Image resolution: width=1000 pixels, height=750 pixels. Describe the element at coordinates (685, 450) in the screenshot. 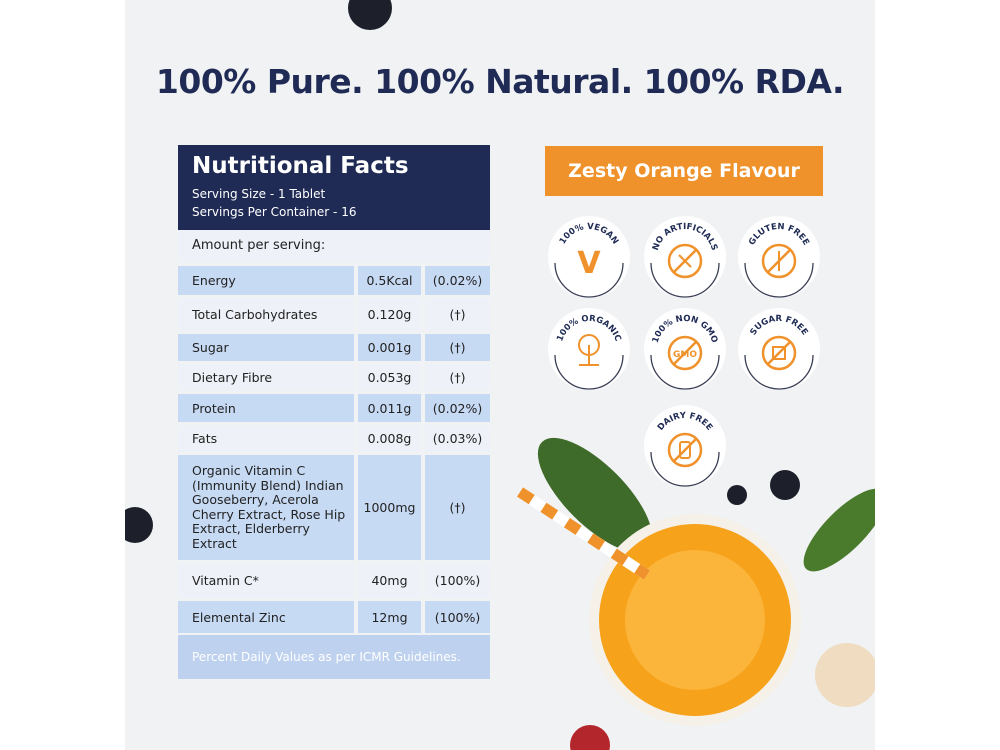

I see `no-milk-bottle-icon` at that location.